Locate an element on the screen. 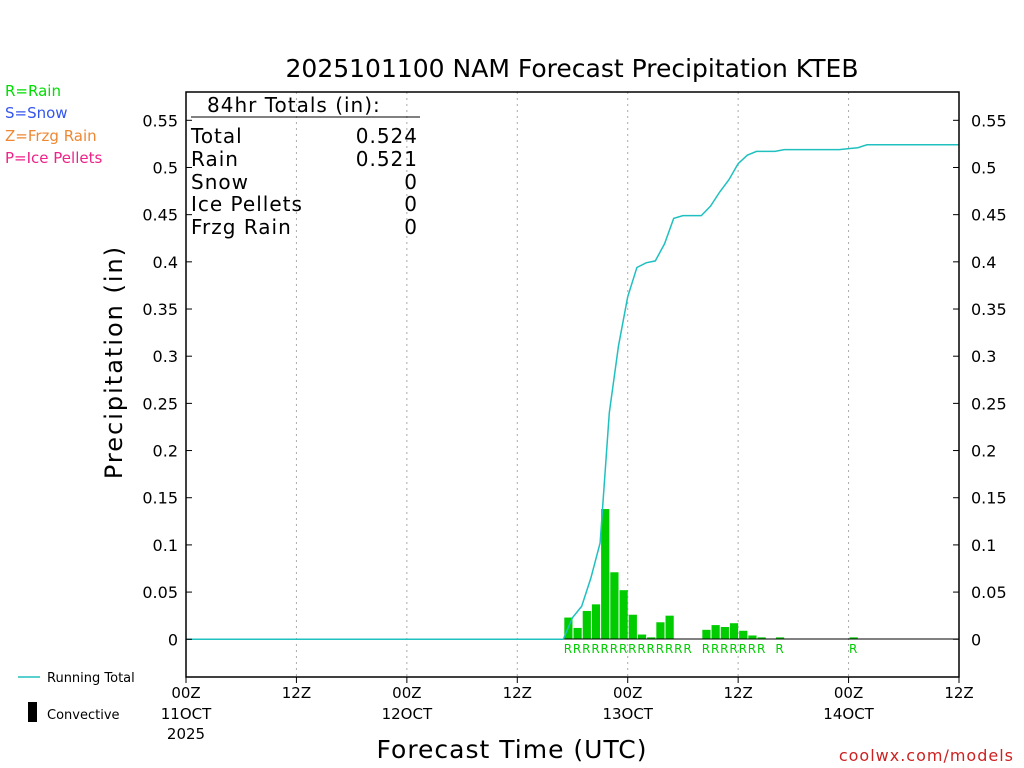 The width and height of the screenshot is (1024, 768). totals-value-ice-pellets: 0 is located at coordinates (411, 204).